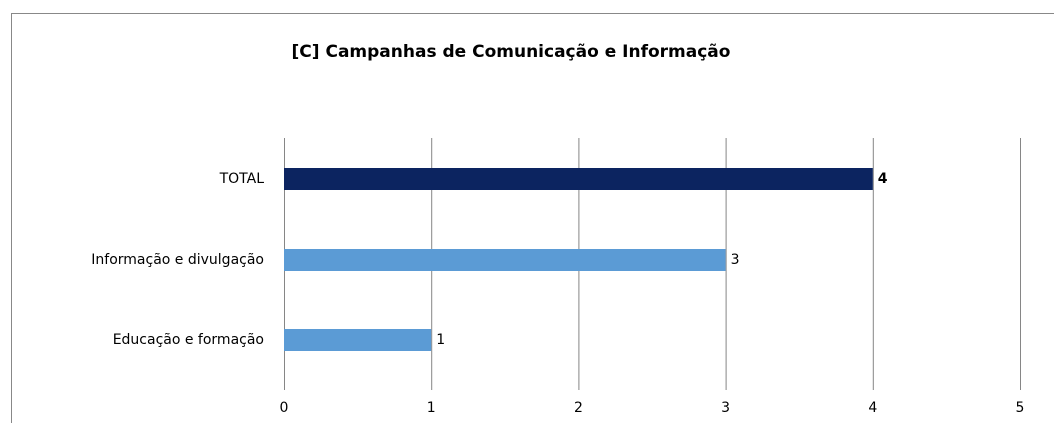  What do you see at coordinates (735, 260) in the screenshot?
I see `data-label: 3` at bounding box center [735, 260].